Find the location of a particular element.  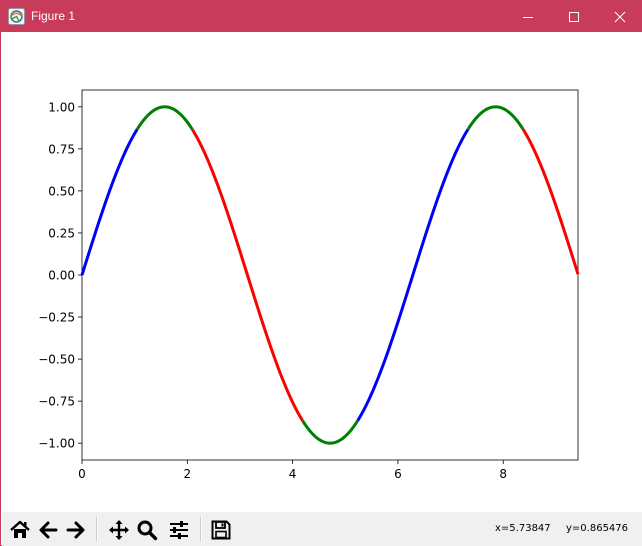

title-bar: Figure 1 is located at coordinates (321, 16).